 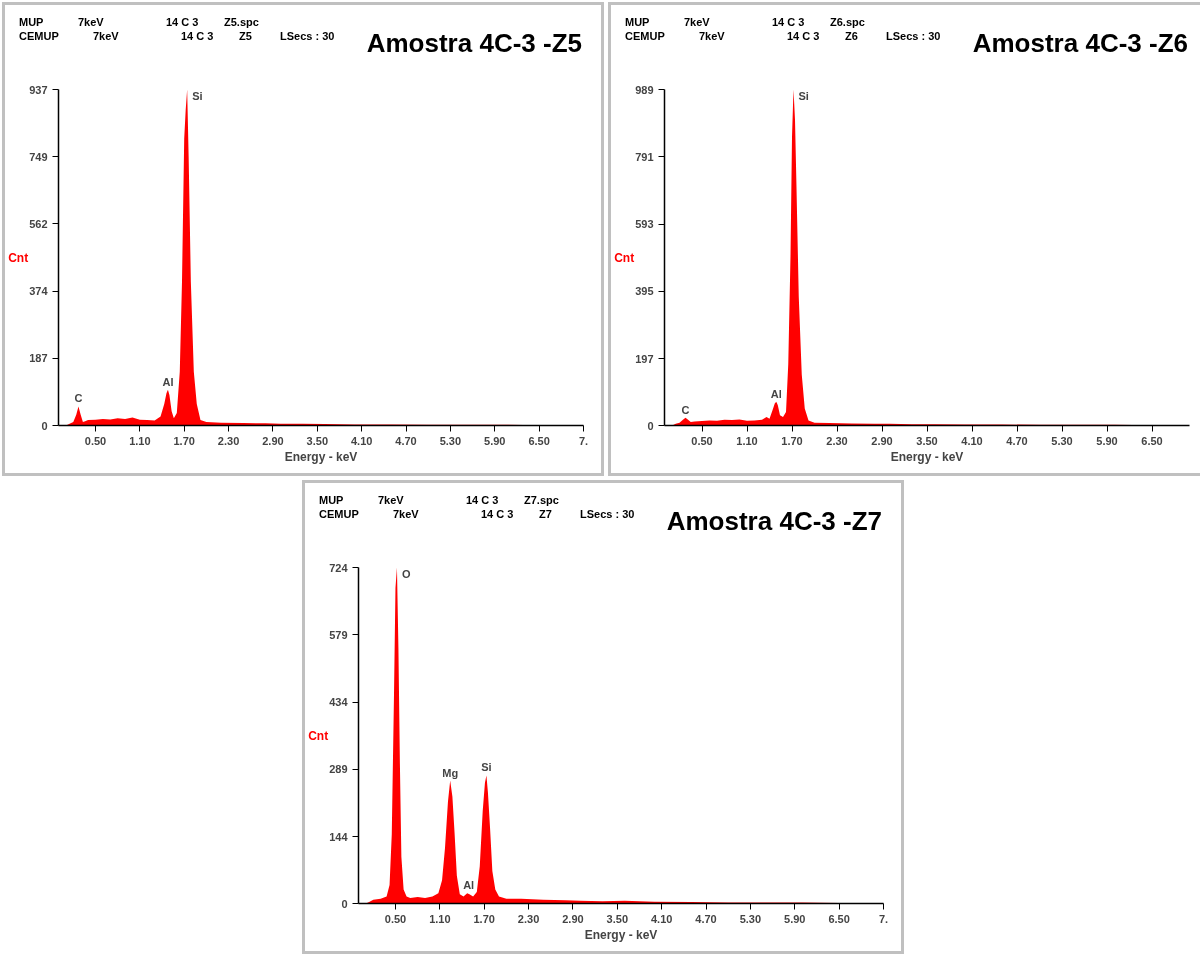 What do you see at coordinates (541, 500) in the screenshot?
I see `text: Z7.spc` at bounding box center [541, 500].